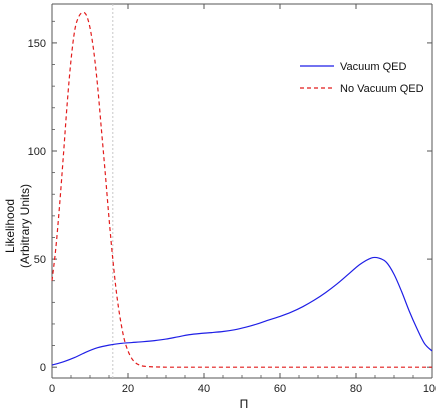  Describe the element at coordinates (43, 368) in the screenshot. I see `y-tick-label: 0` at that location.